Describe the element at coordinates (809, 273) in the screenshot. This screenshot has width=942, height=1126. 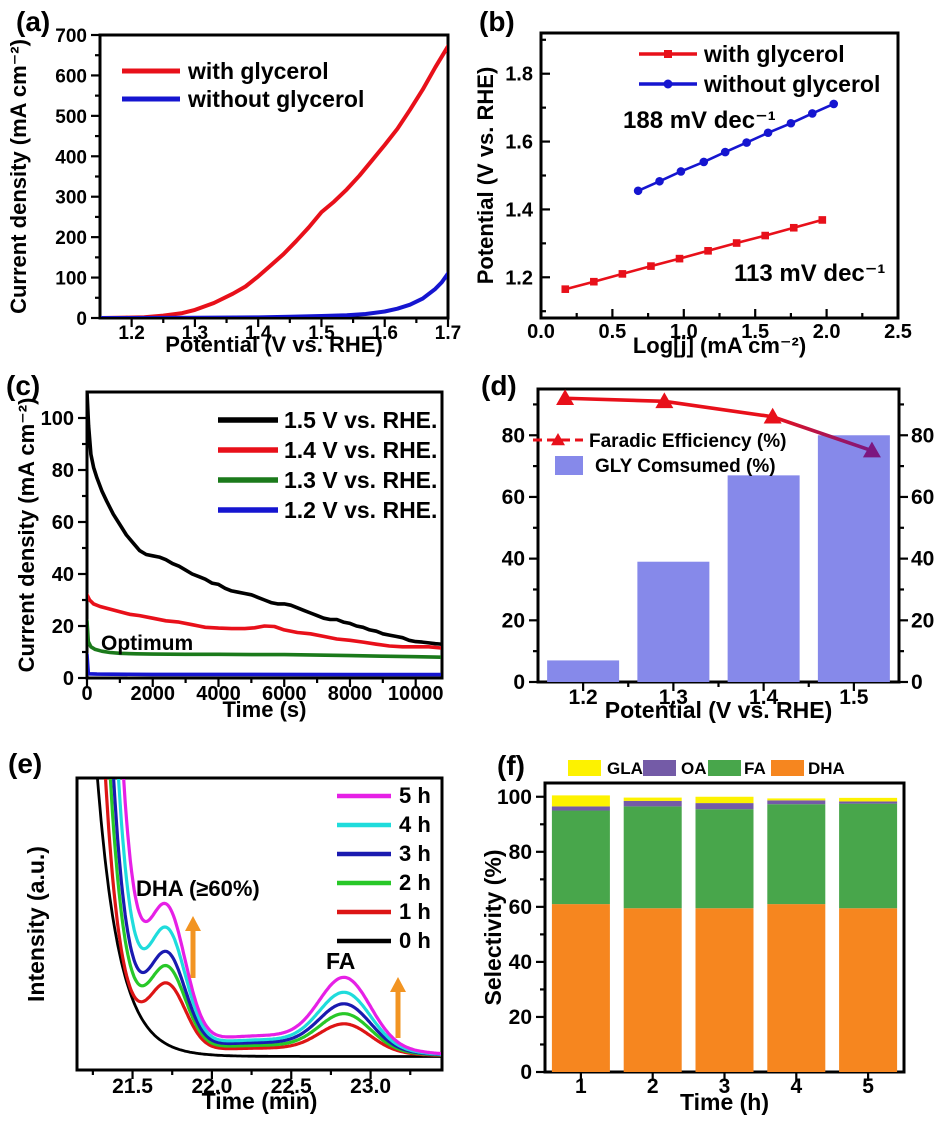
I see `tafel-slope-annotation: 113 mV dec⁻¹` at that location.